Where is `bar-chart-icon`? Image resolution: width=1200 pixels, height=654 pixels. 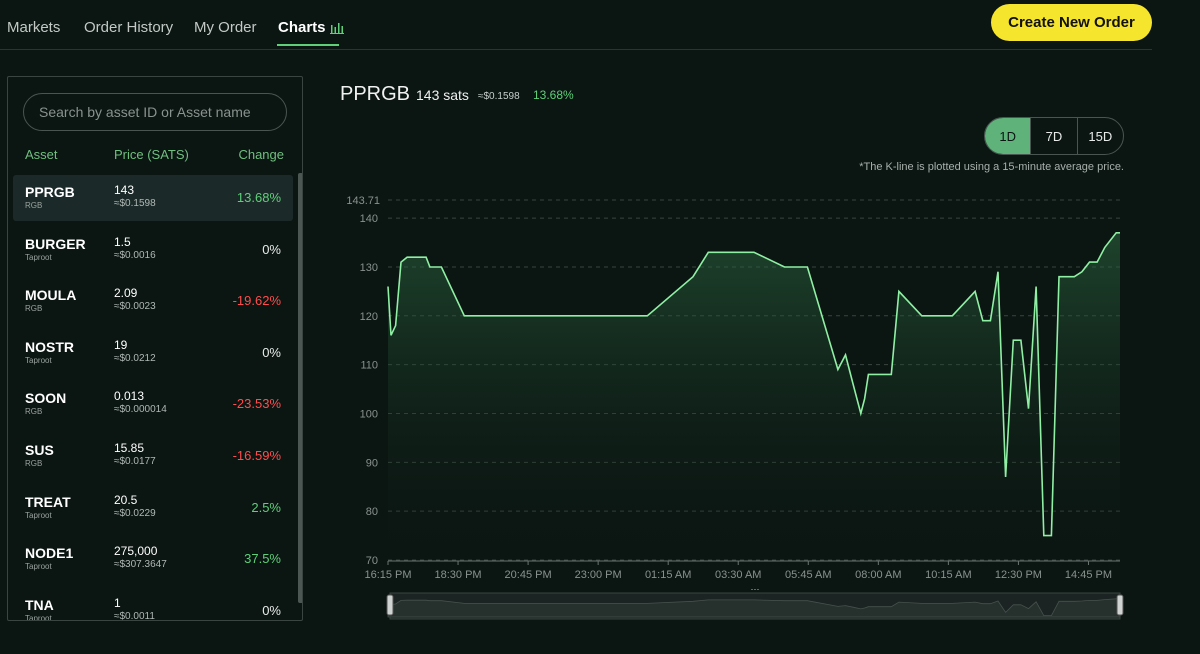
bar-chart-icon is located at coordinates (336, 28).